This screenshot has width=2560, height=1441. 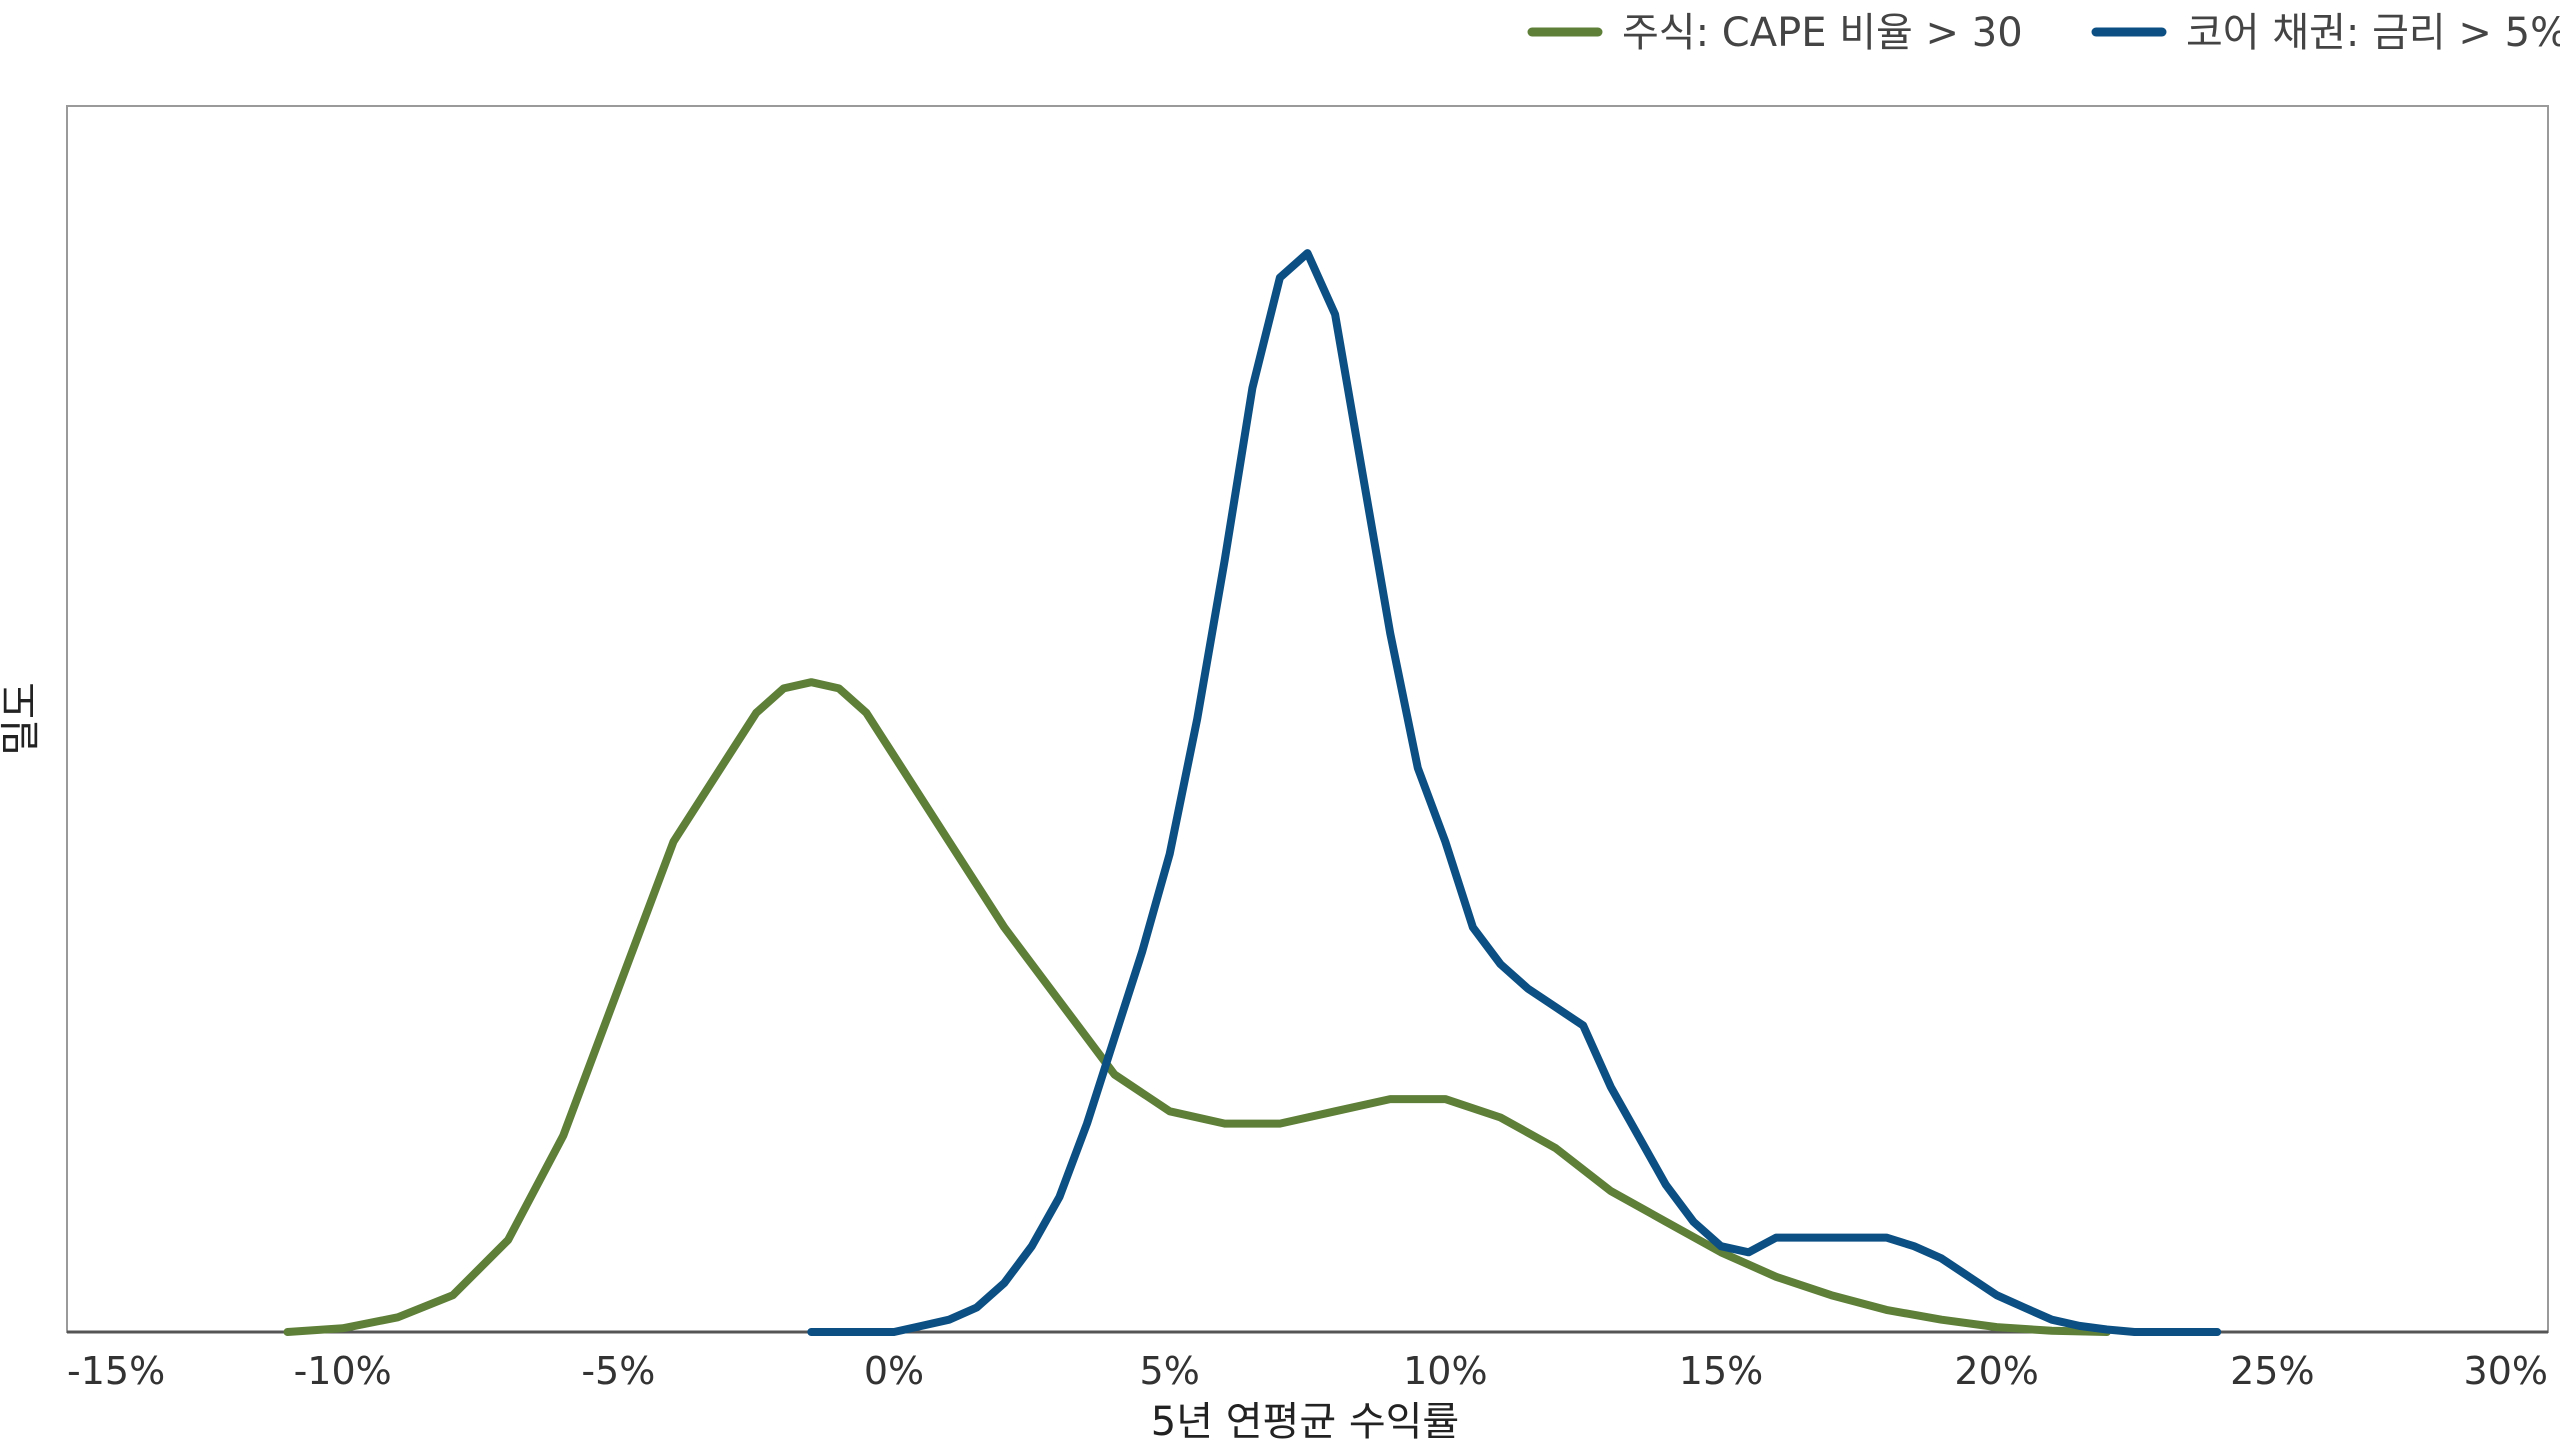 What do you see at coordinates (1721, 1371) in the screenshot?
I see `x-tick-label: 15%` at bounding box center [1721, 1371].